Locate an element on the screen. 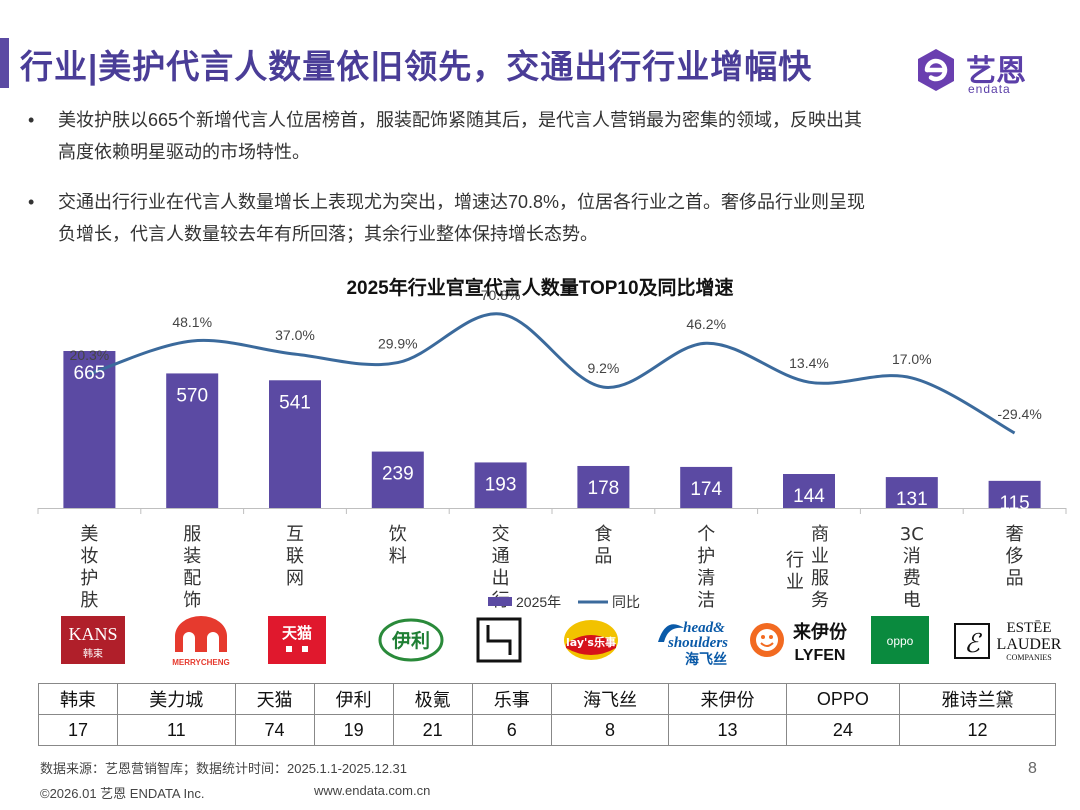  estee-lauder-text3: COMPANIES is located at coordinates (1029, 657).